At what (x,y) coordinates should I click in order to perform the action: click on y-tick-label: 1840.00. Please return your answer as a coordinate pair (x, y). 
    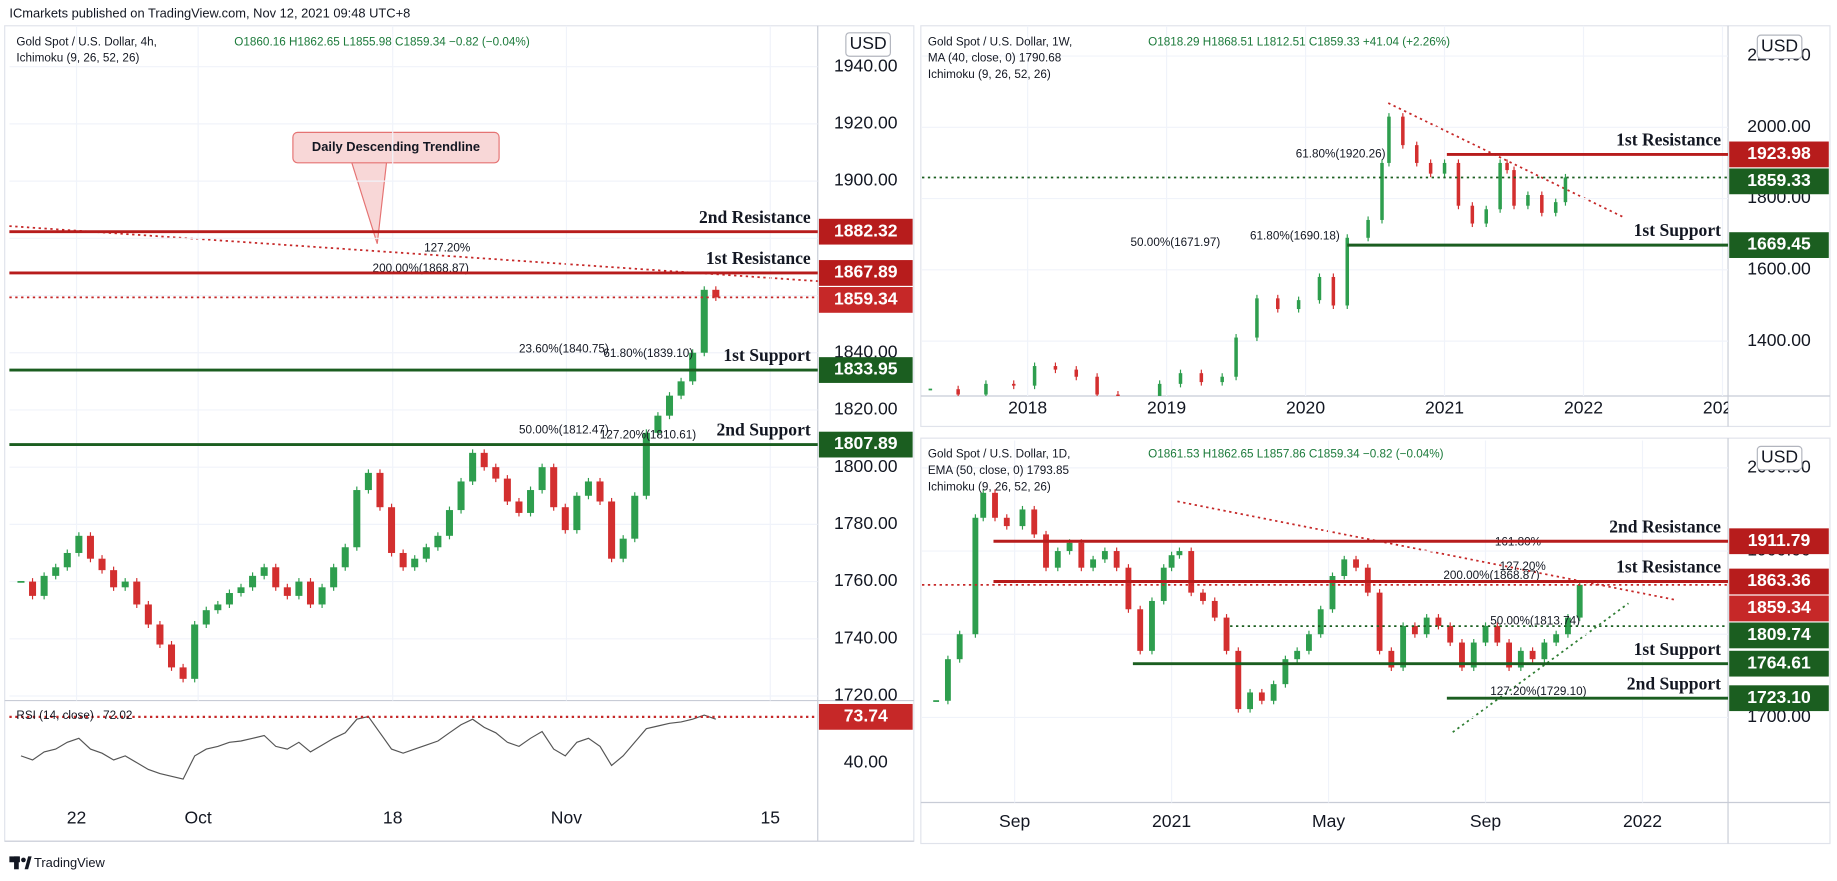
    Looking at the image, I should click on (866, 351).